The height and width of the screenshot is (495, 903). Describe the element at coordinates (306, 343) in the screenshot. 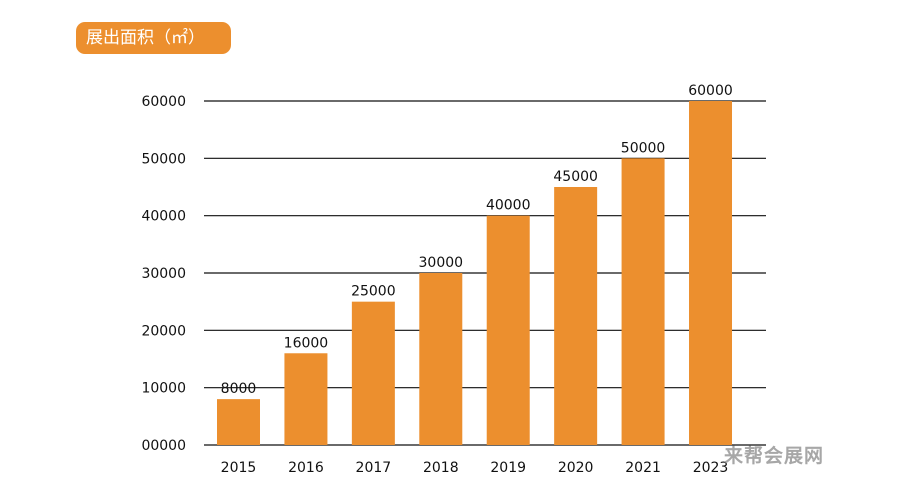

I see `bar-value-label: 16000` at that location.